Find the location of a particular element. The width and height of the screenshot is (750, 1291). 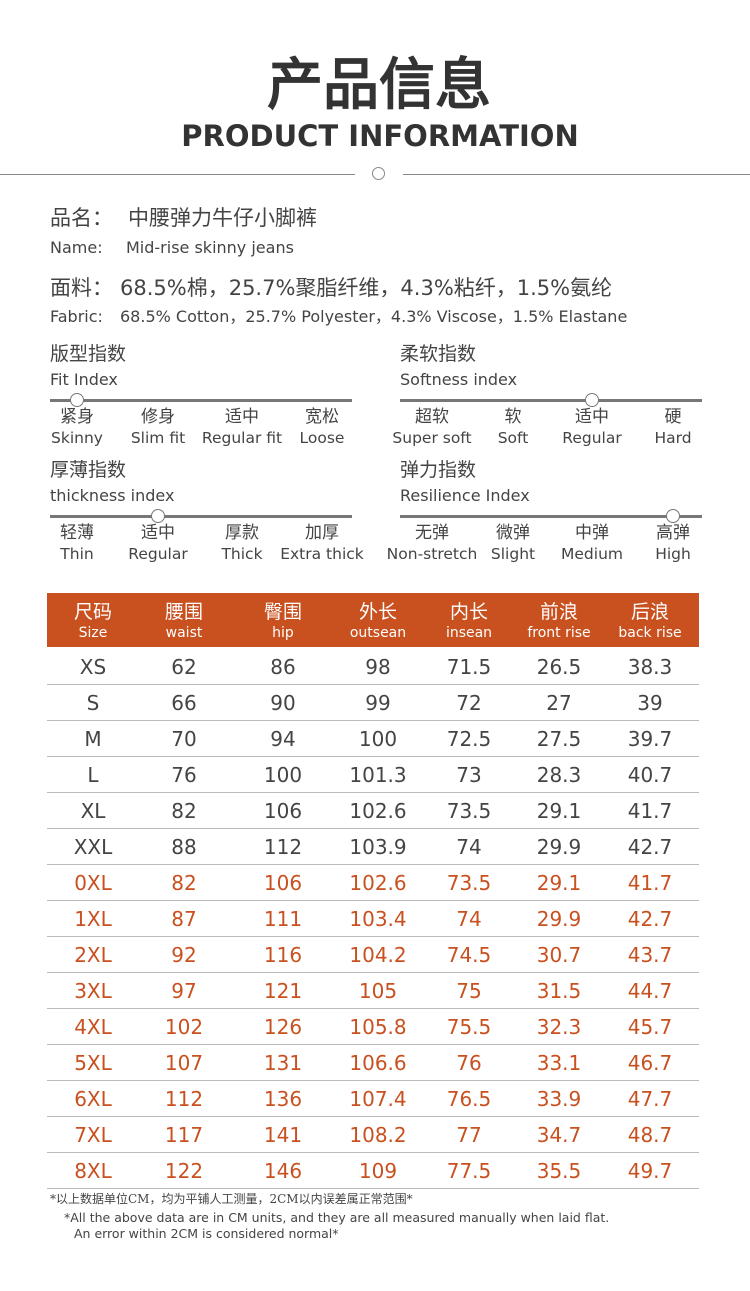

table-header-en: insean is located at coordinates (469, 633).